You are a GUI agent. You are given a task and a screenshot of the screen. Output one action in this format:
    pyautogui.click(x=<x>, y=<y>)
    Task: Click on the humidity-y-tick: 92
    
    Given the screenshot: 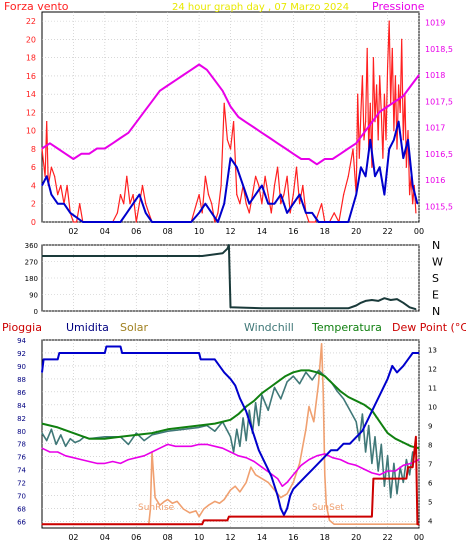 What is the action you would take?
    pyautogui.click(x=21, y=354)
    